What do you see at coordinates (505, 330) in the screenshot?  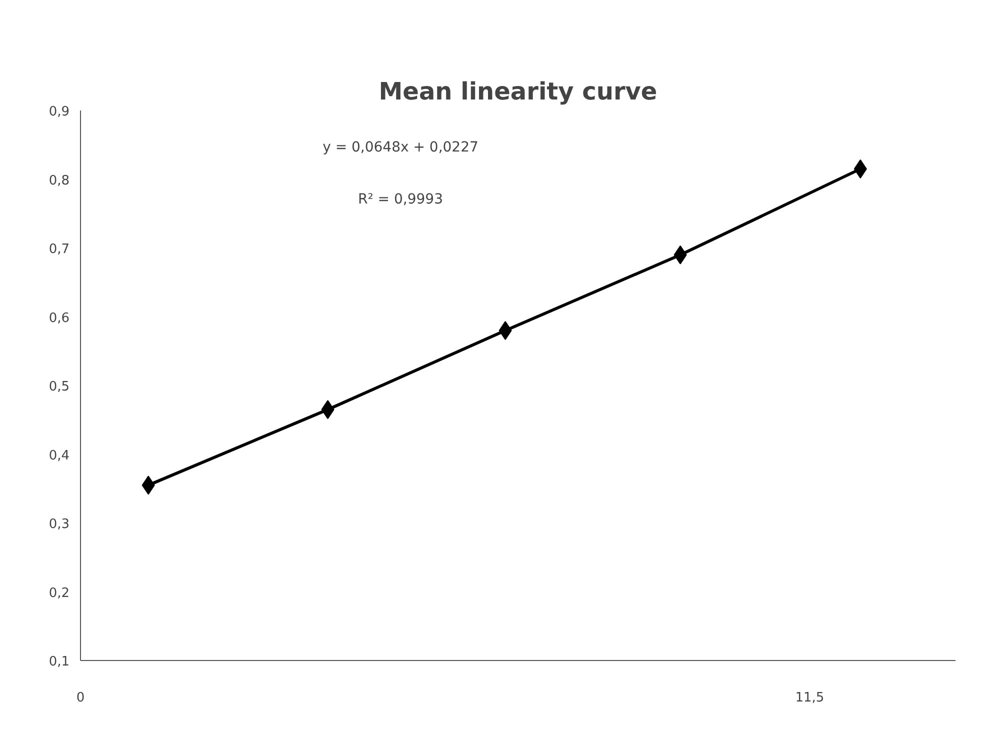 I see `point` at bounding box center [505, 330].